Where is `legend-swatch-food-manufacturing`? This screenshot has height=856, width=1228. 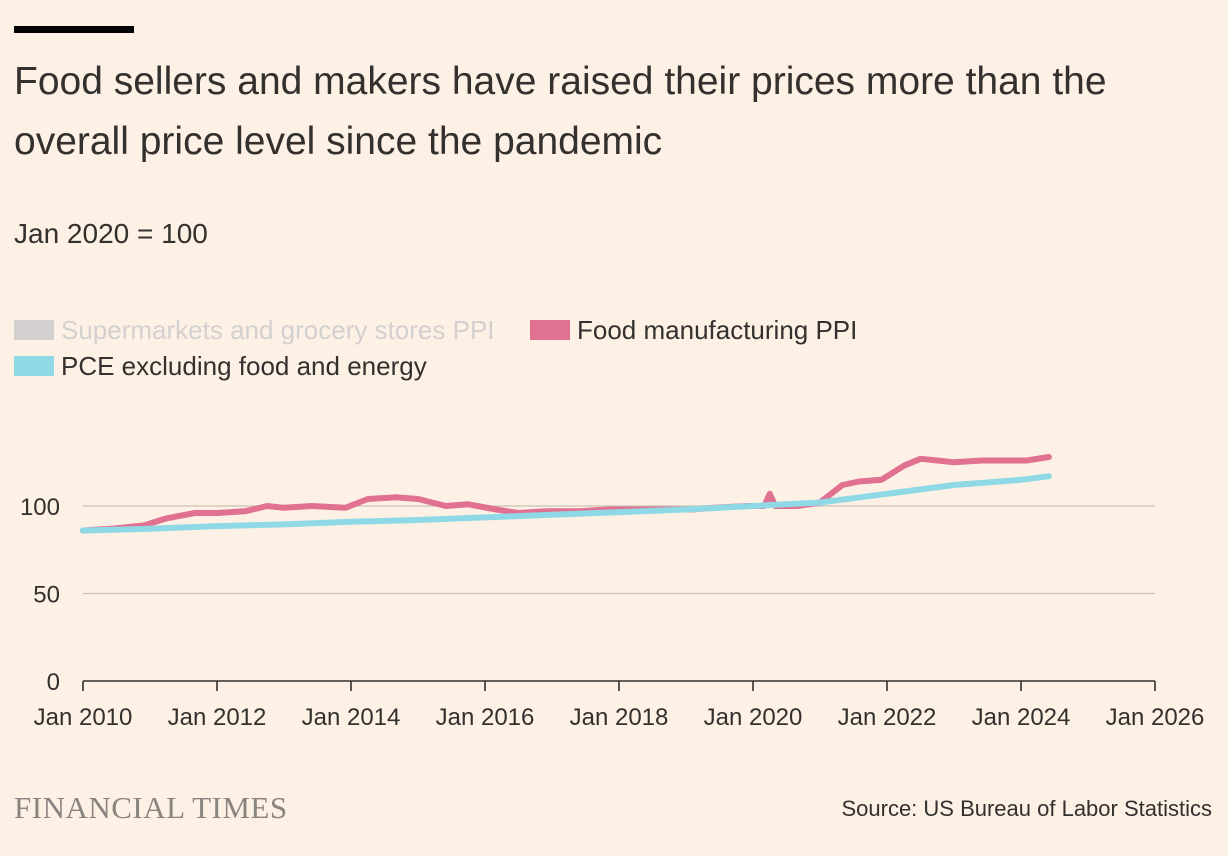 legend-swatch-food-manufacturing is located at coordinates (550, 330).